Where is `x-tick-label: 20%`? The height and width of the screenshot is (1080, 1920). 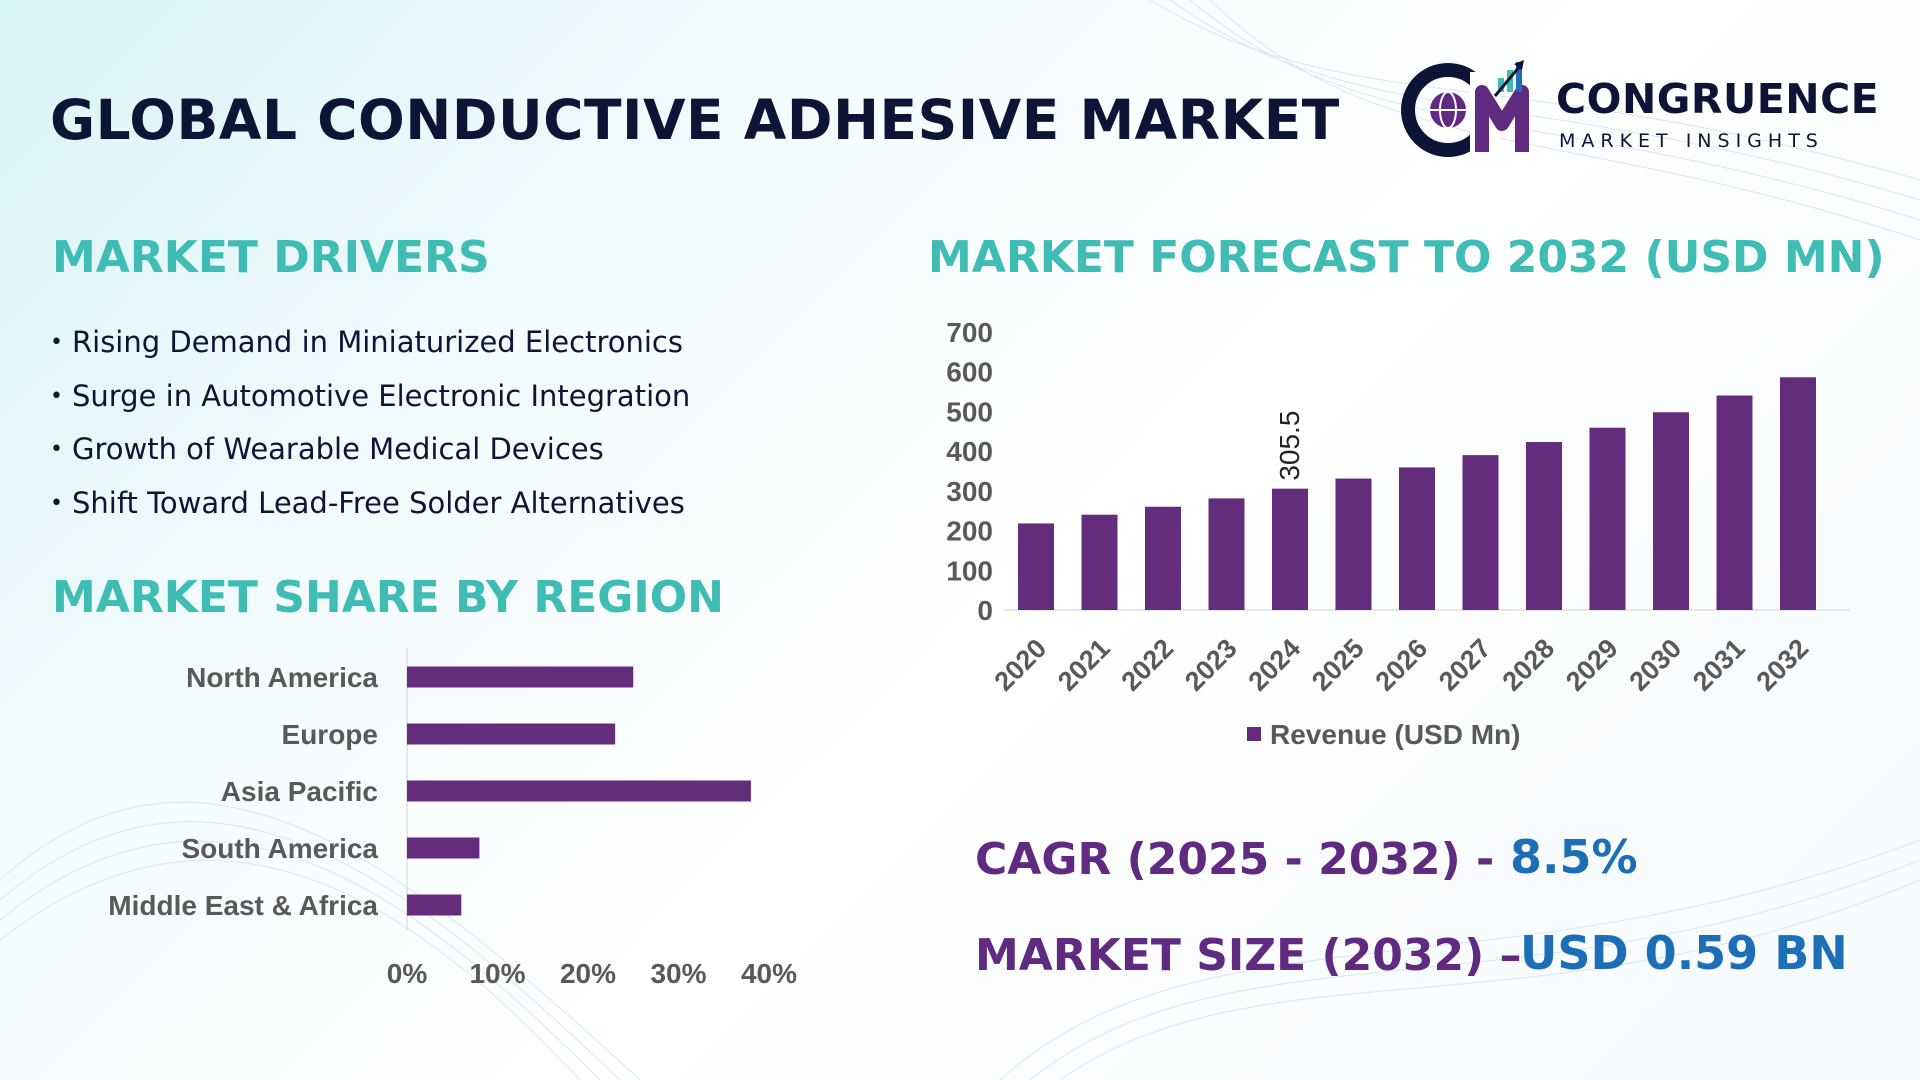 x-tick-label: 20% is located at coordinates (588, 973).